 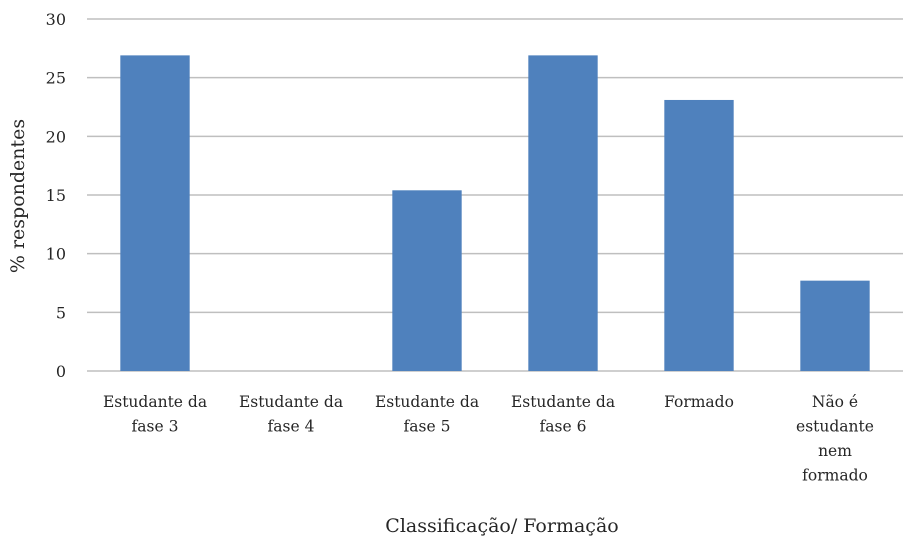 I want to click on x-category-label: Estudante da fase 4, so click(x=291, y=414).